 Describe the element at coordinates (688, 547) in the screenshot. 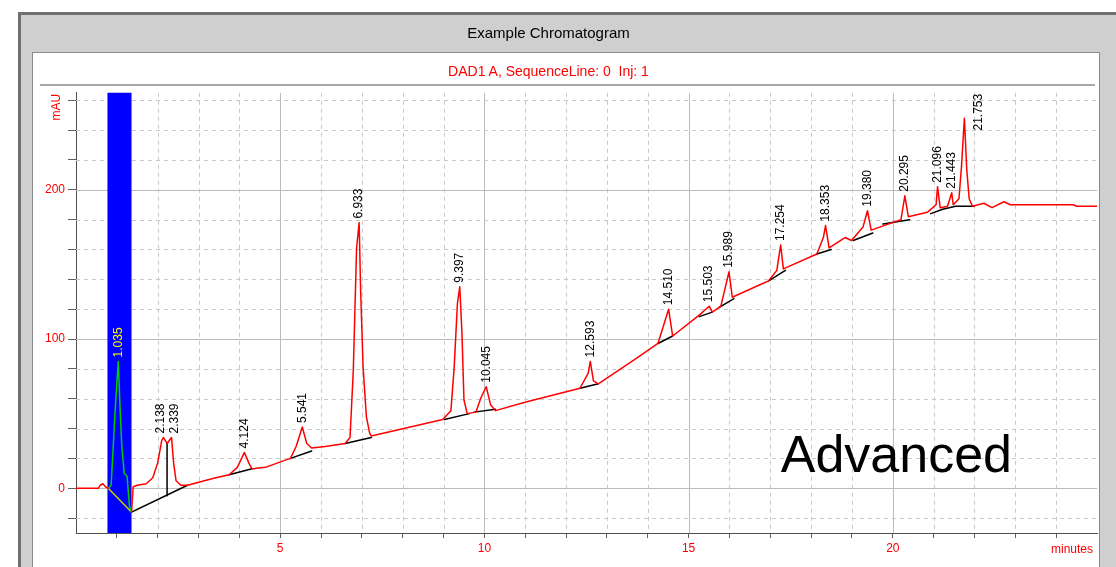

I see `x-tick-label: 15` at that location.